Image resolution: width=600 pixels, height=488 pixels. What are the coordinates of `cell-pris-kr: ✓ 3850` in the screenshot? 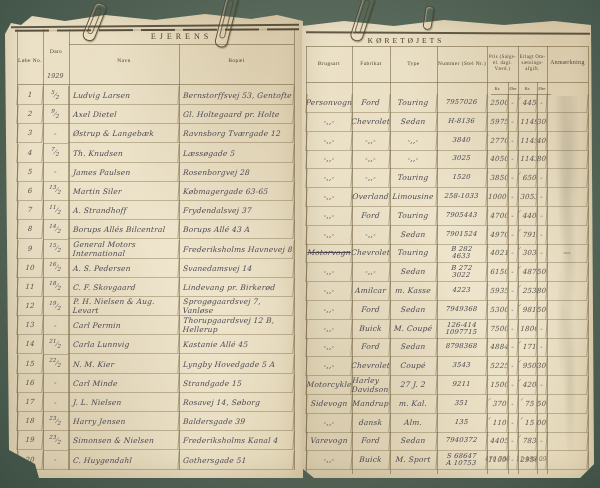 It's located at (497, 178).